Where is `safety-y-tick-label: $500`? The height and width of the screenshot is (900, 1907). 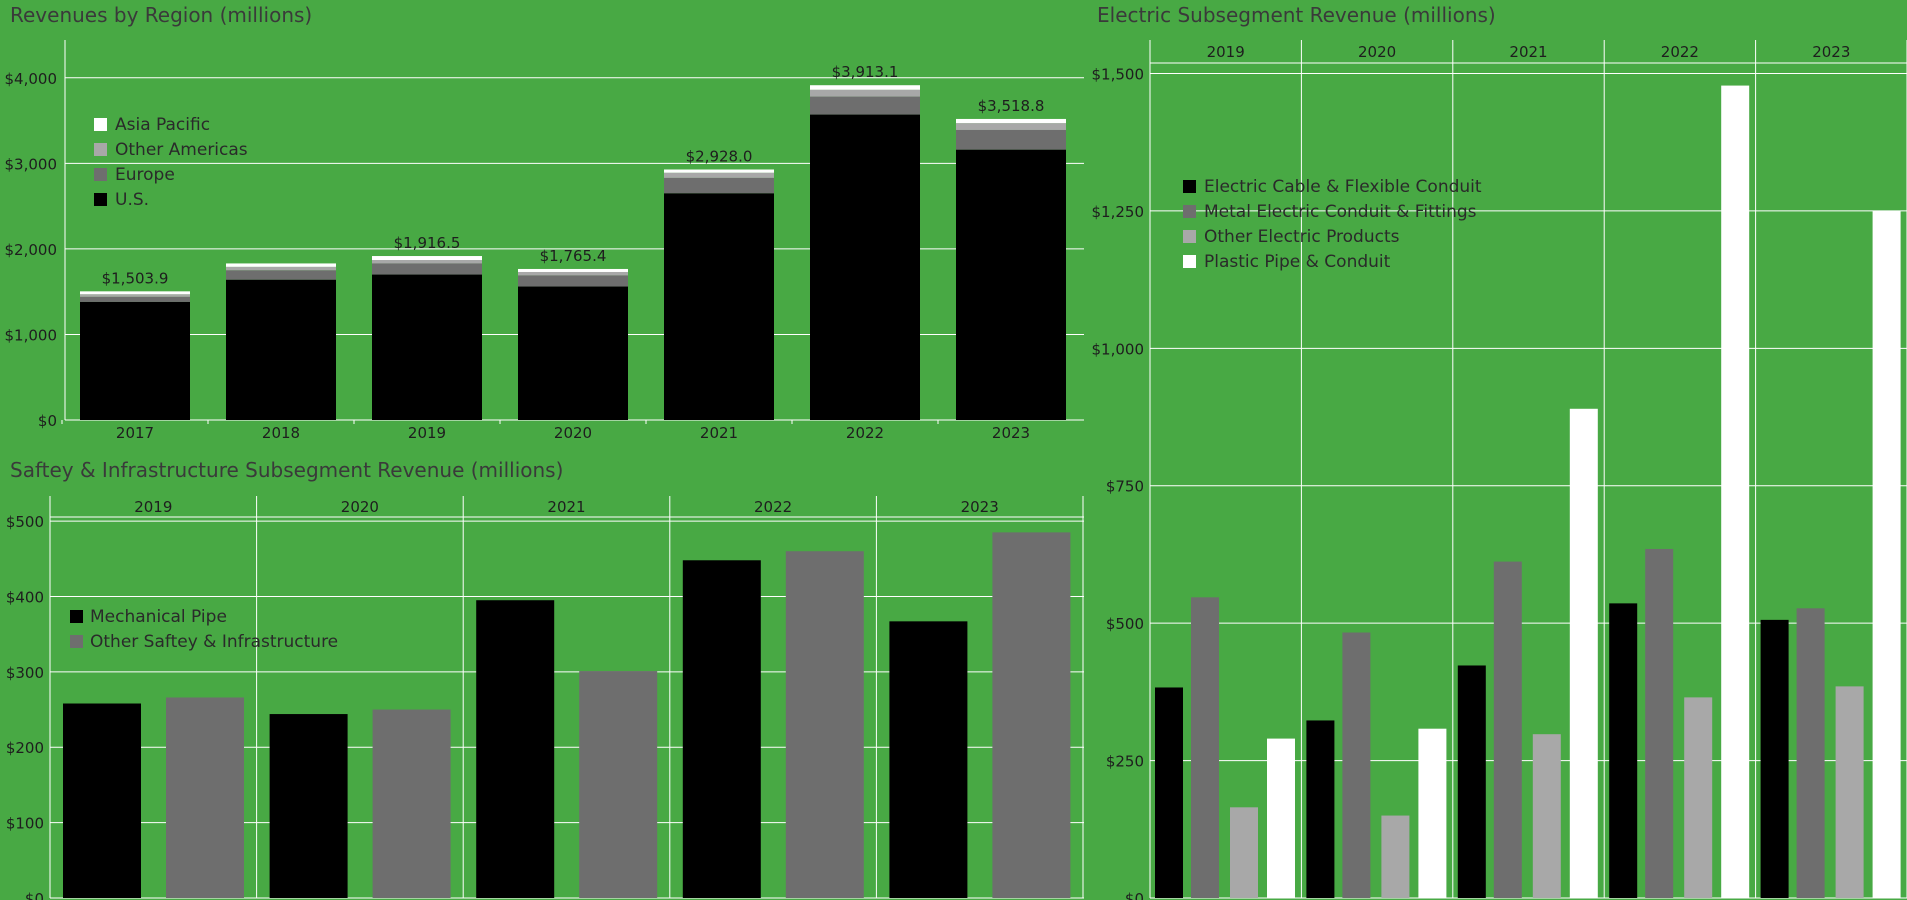
safety-y-tick-label: $500 is located at coordinates (25, 522).